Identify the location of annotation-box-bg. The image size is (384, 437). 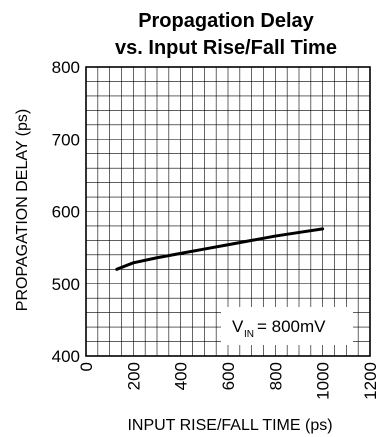
(287, 326).